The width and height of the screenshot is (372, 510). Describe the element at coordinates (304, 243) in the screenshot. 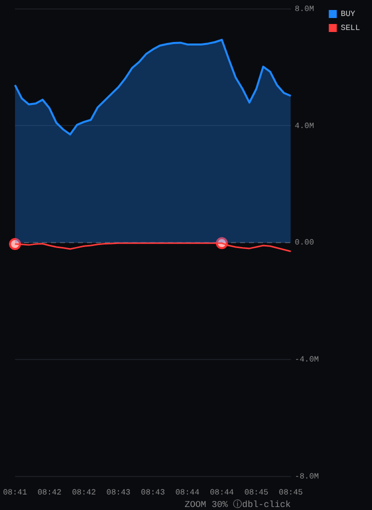

I see `y-tick-label: 0.00` at that location.